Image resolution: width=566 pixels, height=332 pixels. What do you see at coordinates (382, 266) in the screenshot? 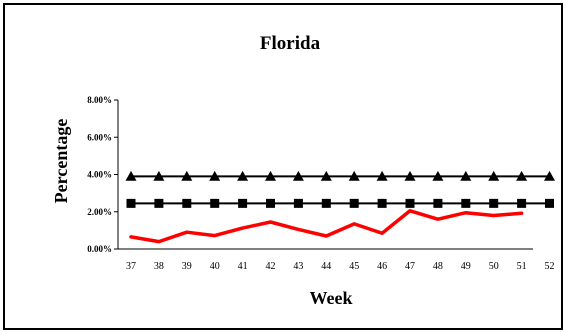
I see `x-tick-label: 46` at bounding box center [382, 266].